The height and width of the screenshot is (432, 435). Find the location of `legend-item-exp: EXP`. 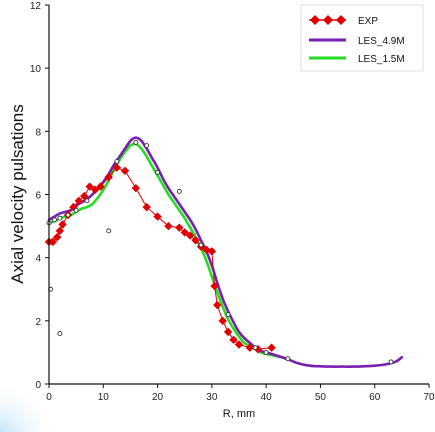

legend-item-exp: EXP is located at coordinates (343, 21).